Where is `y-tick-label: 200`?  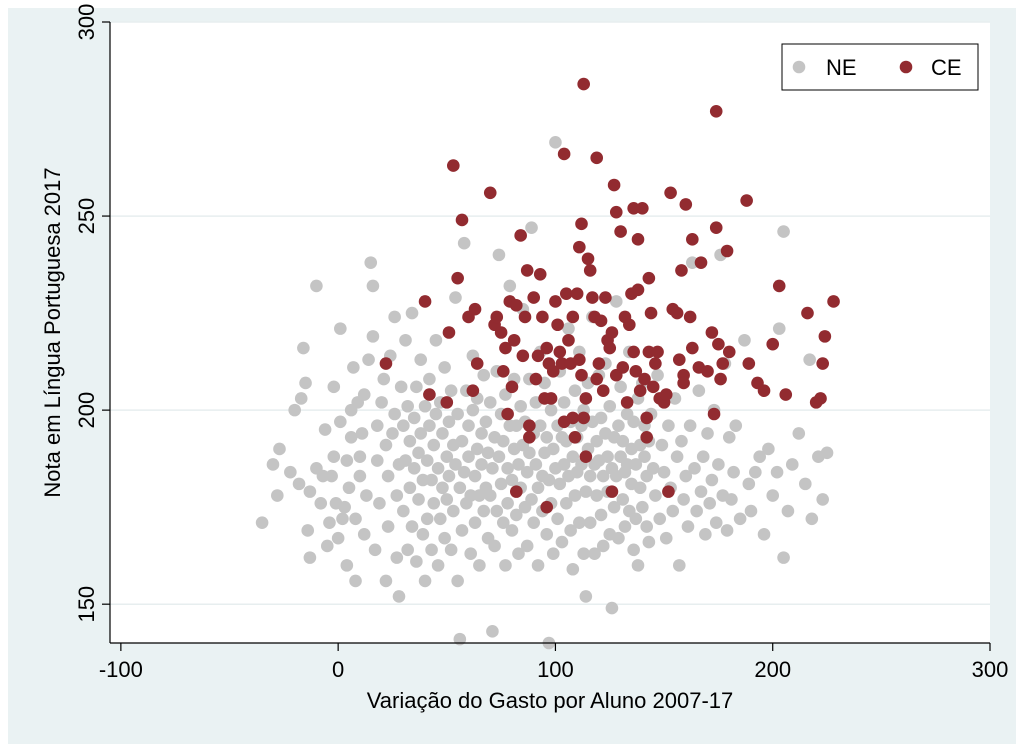 y-tick-label: 200 is located at coordinates (86, 410).